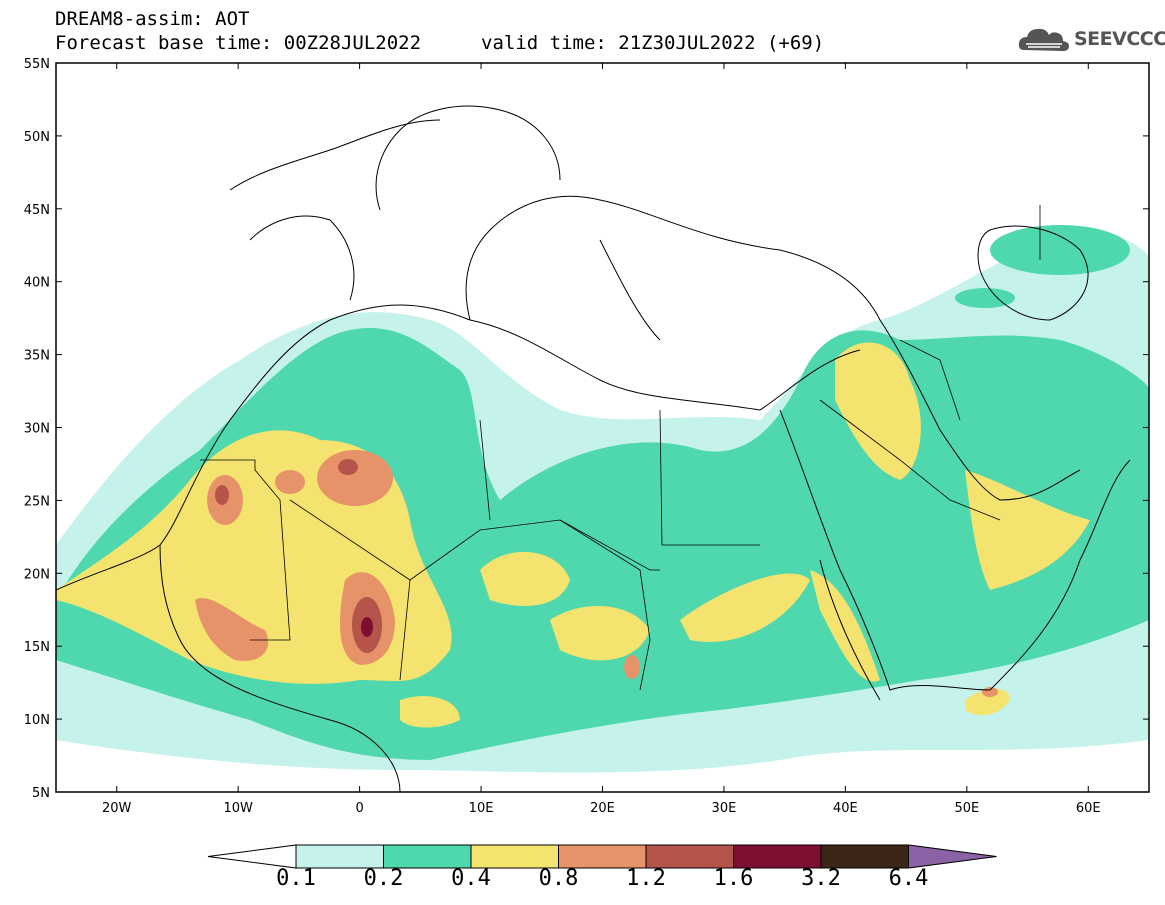  Describe the element at coordinates (37, 574) in the screenshot. I see `lat-tick-label: 20N` at that location.